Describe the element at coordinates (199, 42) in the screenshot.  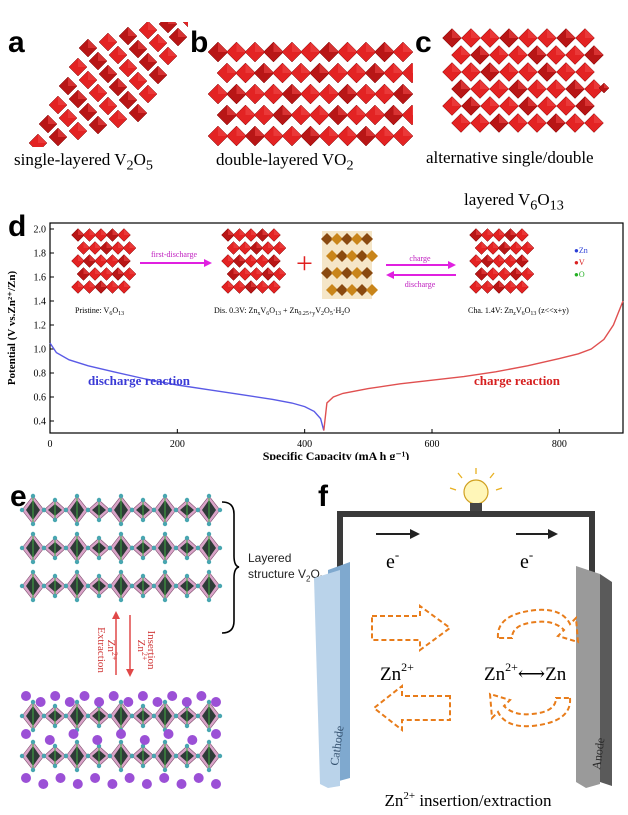
I see `panel-label-b: b` at that location.